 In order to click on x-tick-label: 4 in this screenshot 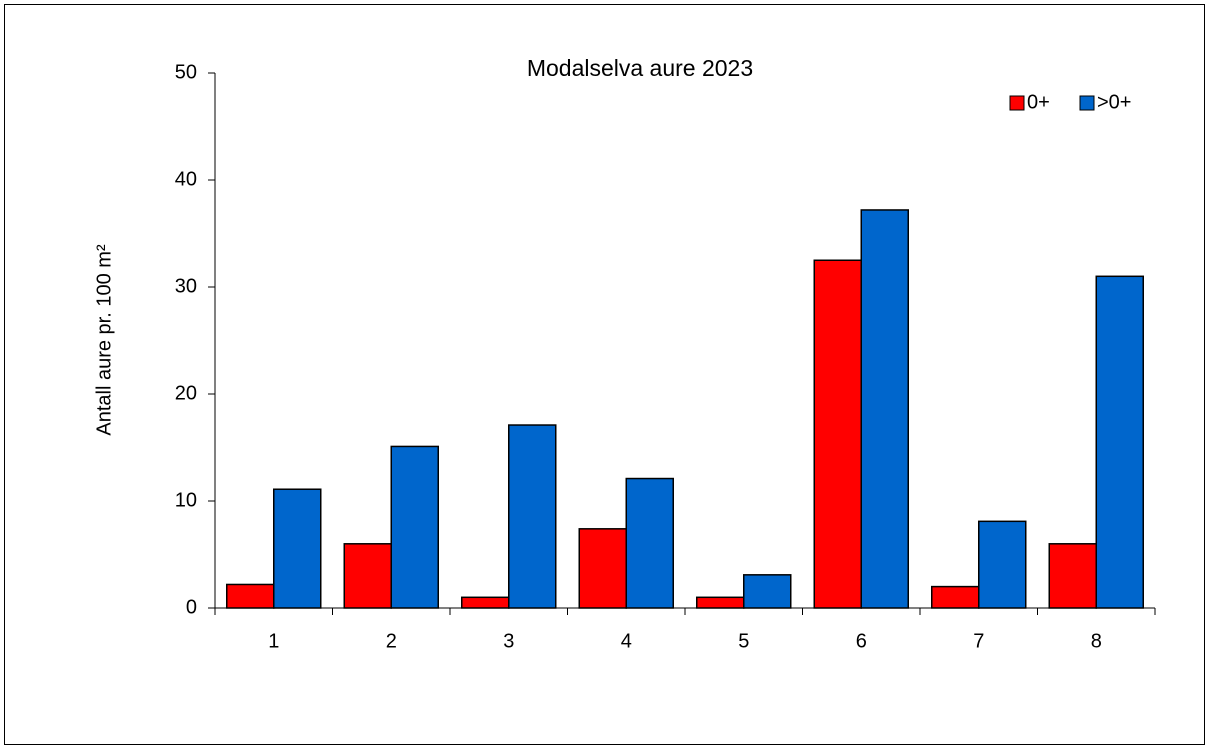, I will do `click(626, 641)`.